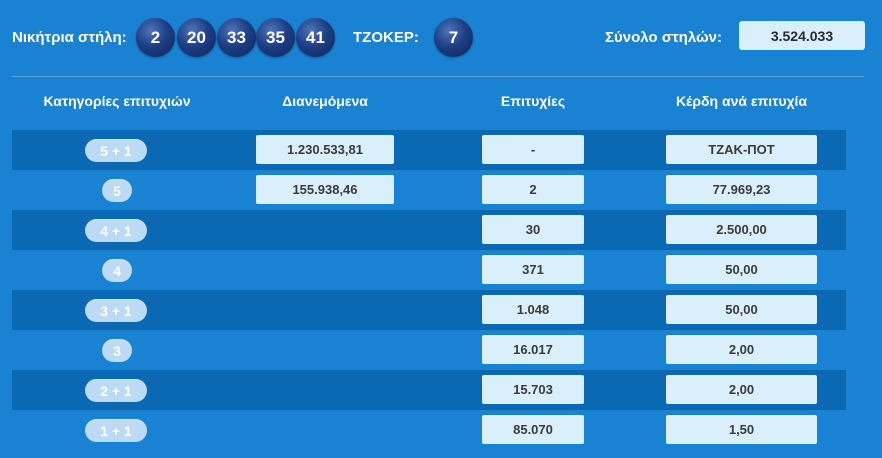 Image resolution: width=882 pixels, height=458 pixels. Describe the element at coordinates (69, 37) in the screenshot. I see `winning-column-label: Νικήτρια στήλη:` at that location.